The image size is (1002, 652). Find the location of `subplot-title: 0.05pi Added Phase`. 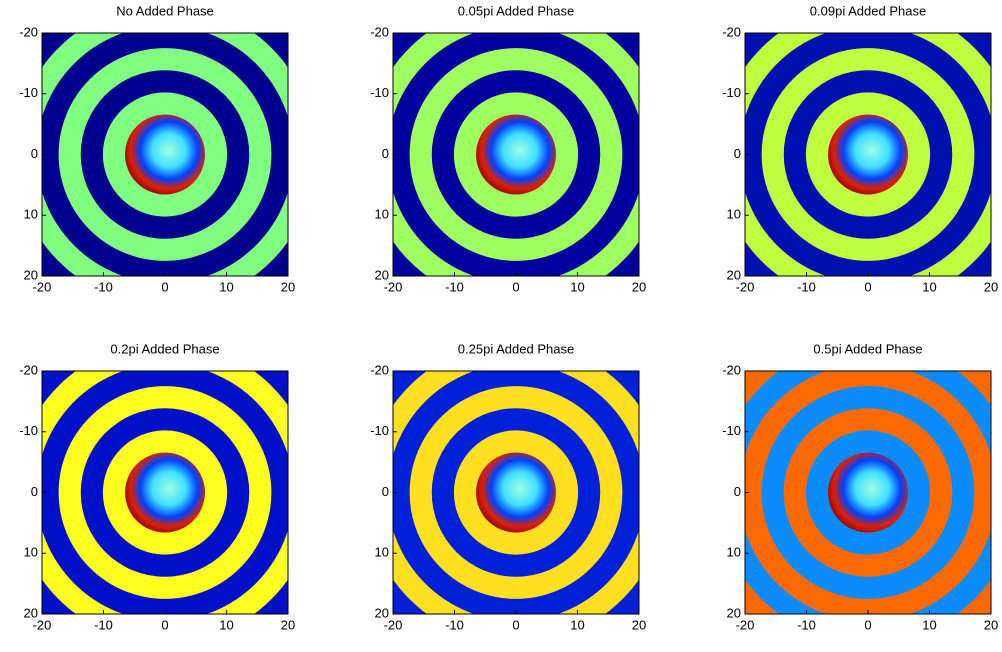

subplot-title: 0.05pi Added Phase is located at coordinates (516, 10).